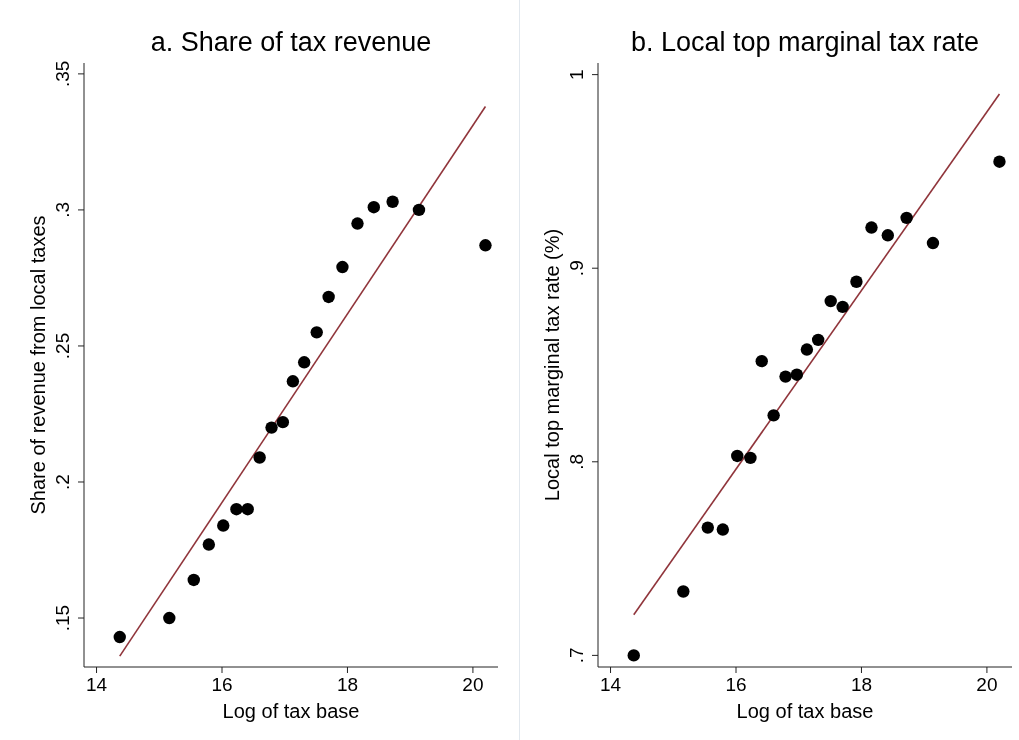  What do you see at coordinates (62, 74) in the screenshot?
I see `y-tick-label: .35` at bounding box center [62, 74].